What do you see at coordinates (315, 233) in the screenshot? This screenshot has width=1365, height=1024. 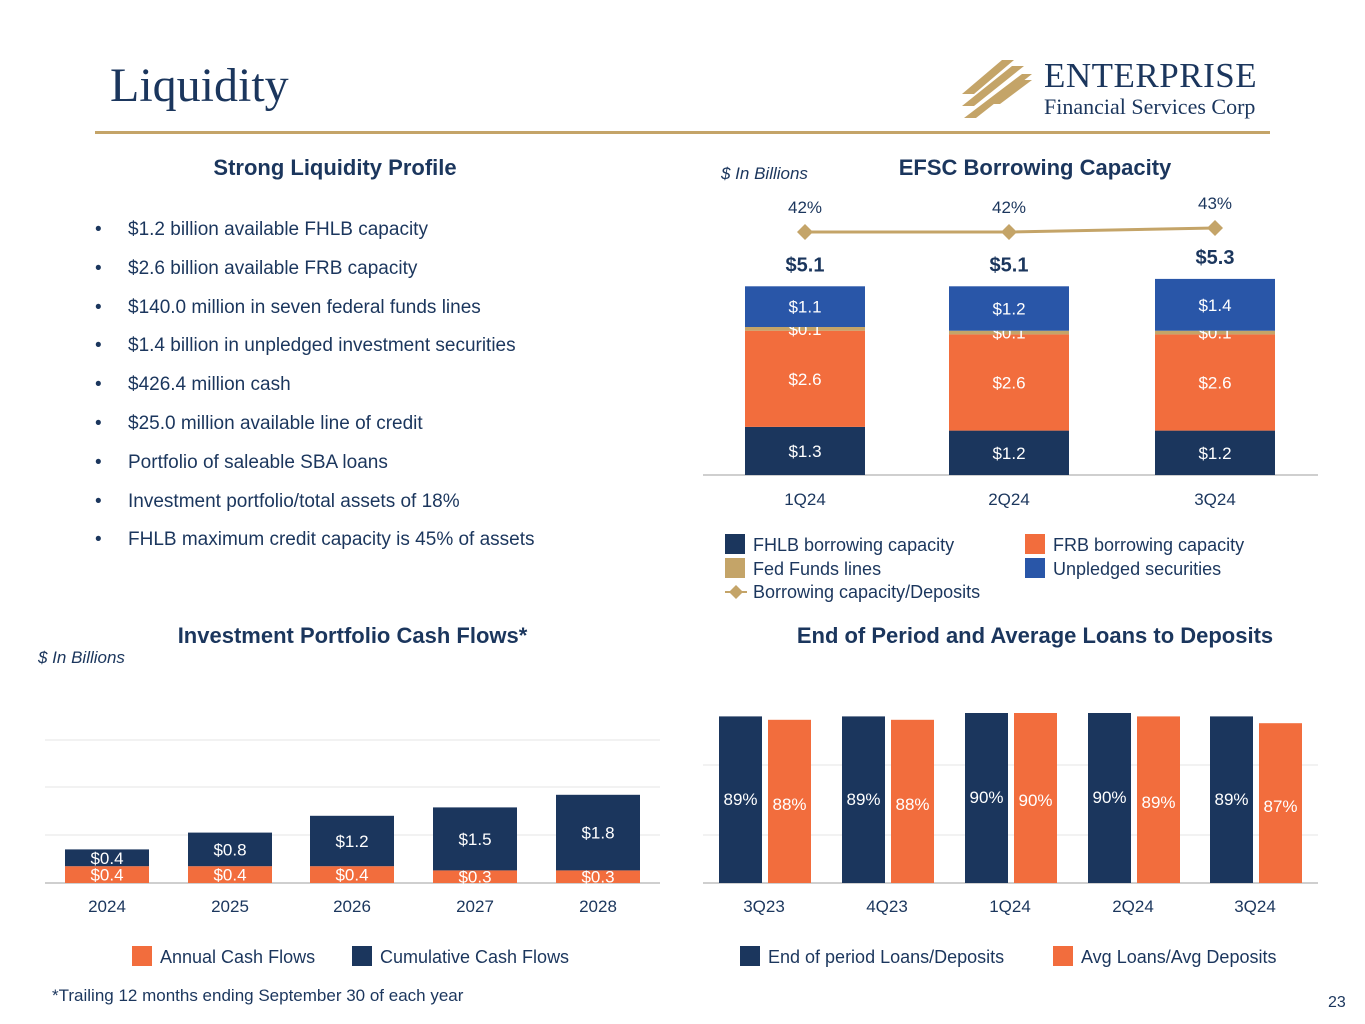 I see `liquidity-bullet: • $1.2 billion available FHLB capacity` at bounding box center [315, 233].